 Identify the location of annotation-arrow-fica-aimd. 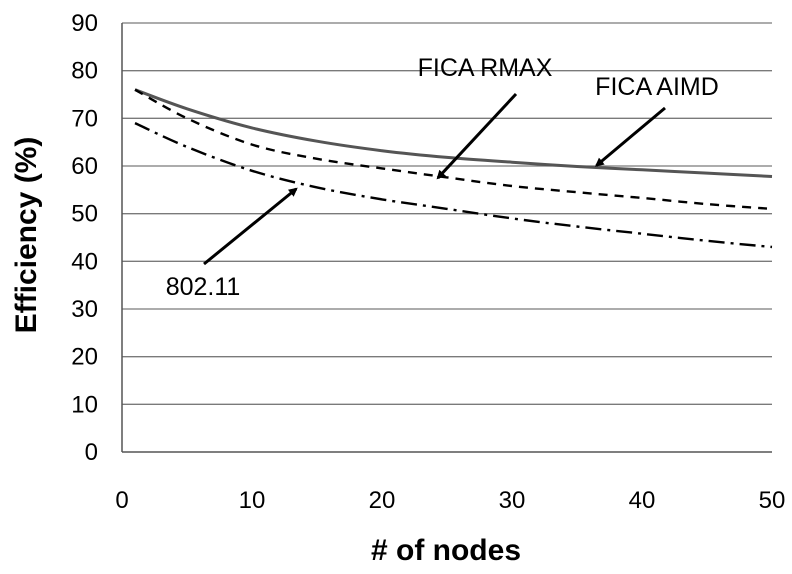
(630, 136).